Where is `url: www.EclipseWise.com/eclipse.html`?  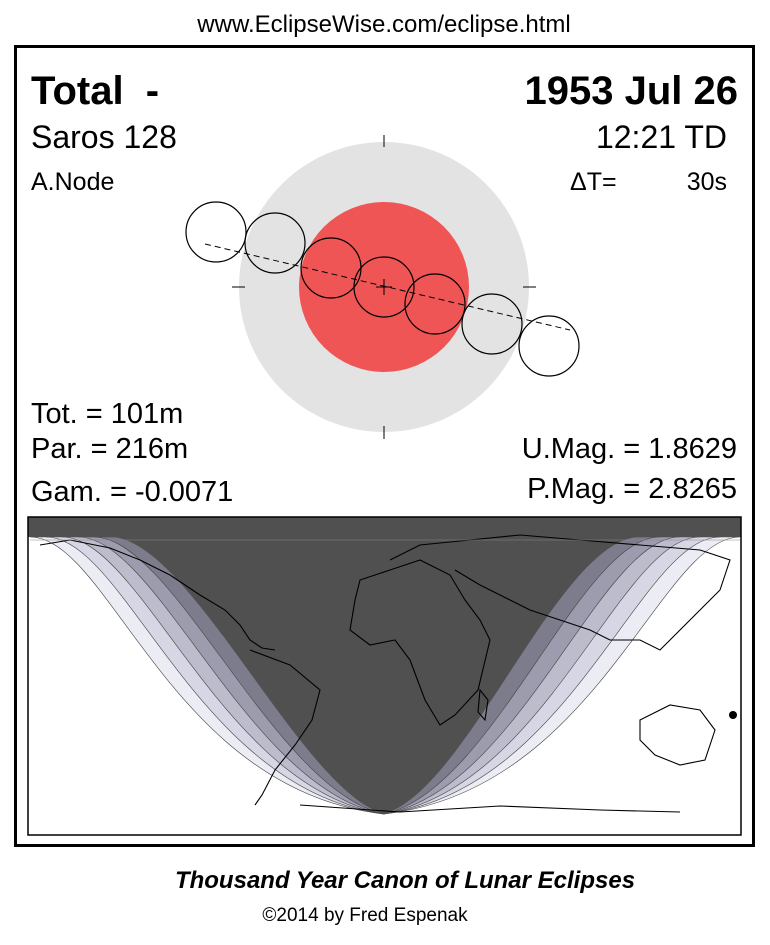 url: www.EclipseWise.com/eclipse.html is located at coordinates (383, 24).